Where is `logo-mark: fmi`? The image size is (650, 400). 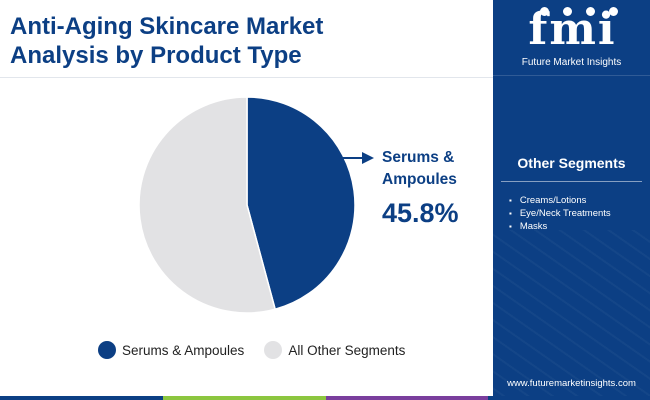 logo-mark: fmi is located at coordinates (572, 29).